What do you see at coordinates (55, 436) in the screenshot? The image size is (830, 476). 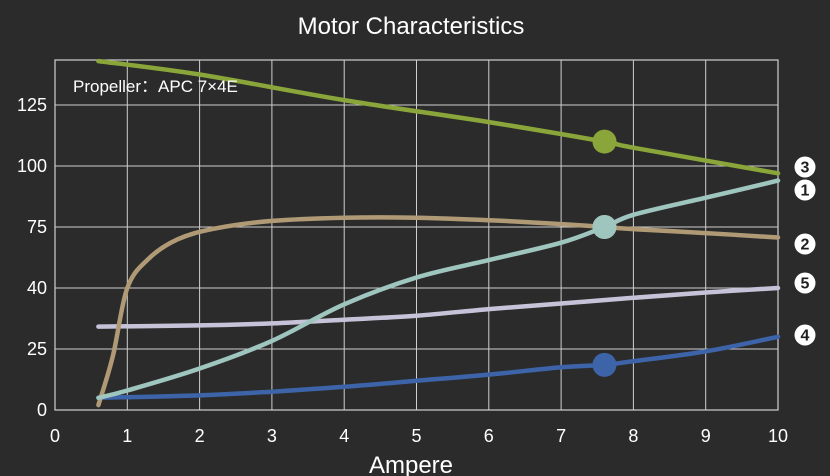 I see `x-tick-label: 0` at bounding box center [55, 436].